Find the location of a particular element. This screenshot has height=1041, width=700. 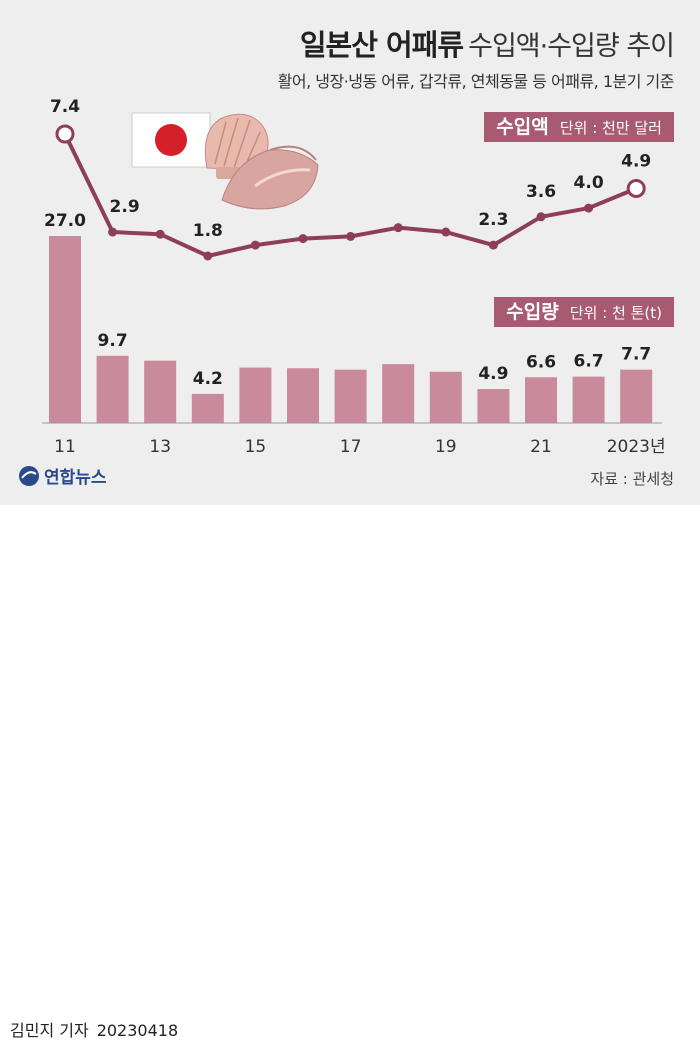

yonhap-logo: 연합뉴스 is located at coordinates (62, 475).